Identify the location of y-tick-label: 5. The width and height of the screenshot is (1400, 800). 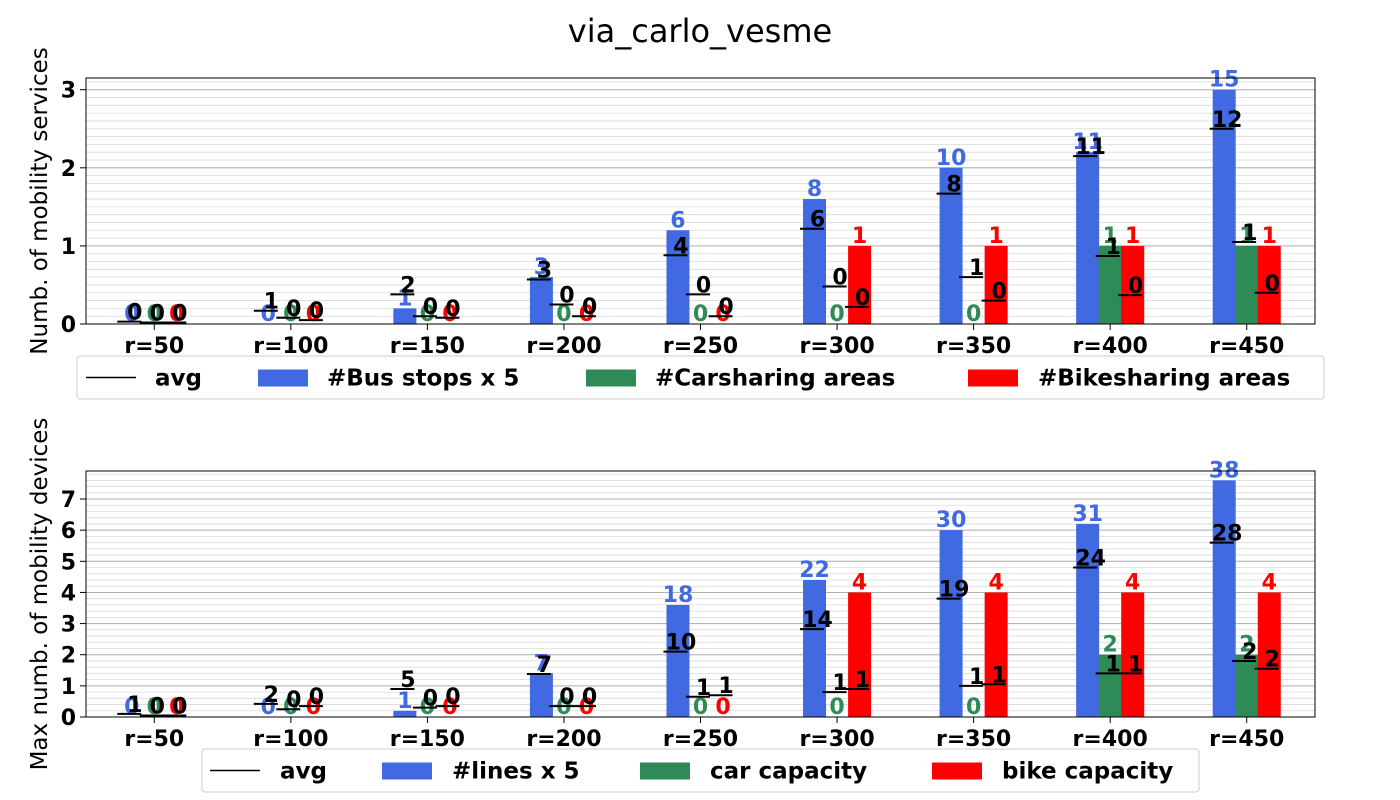
(68, 562).